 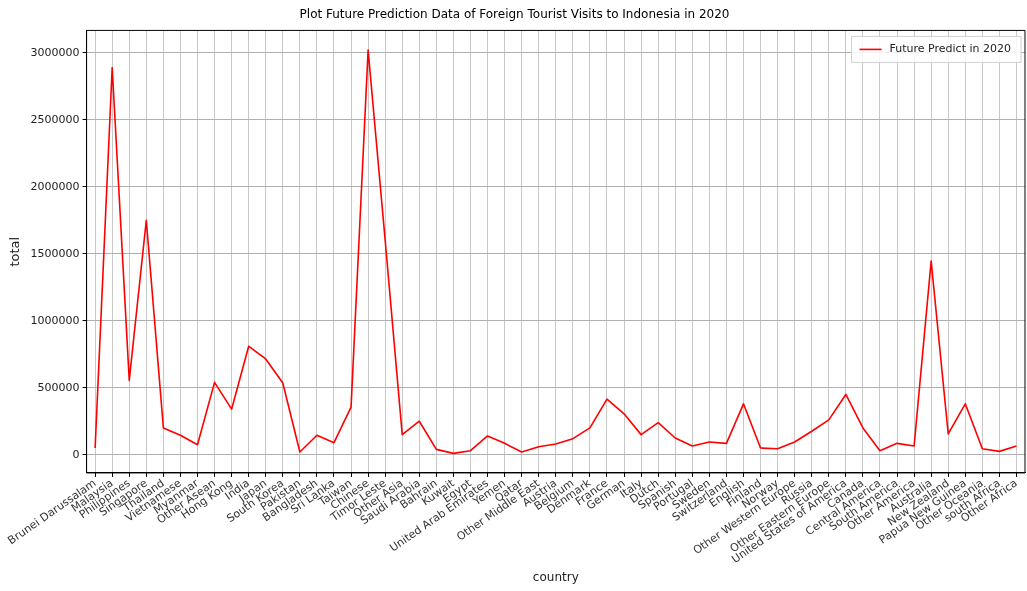 What do you see at coordinates (58, 387) in the screenshot?
I see `y-tick-label: 500000` at bounding box center [58, 387].